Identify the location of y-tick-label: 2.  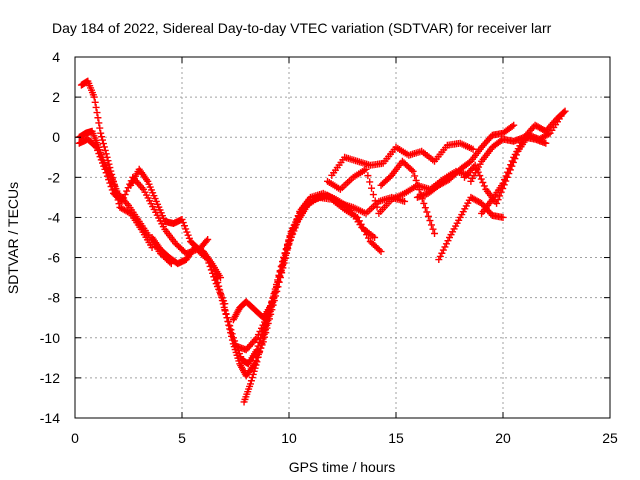
(56, 97).